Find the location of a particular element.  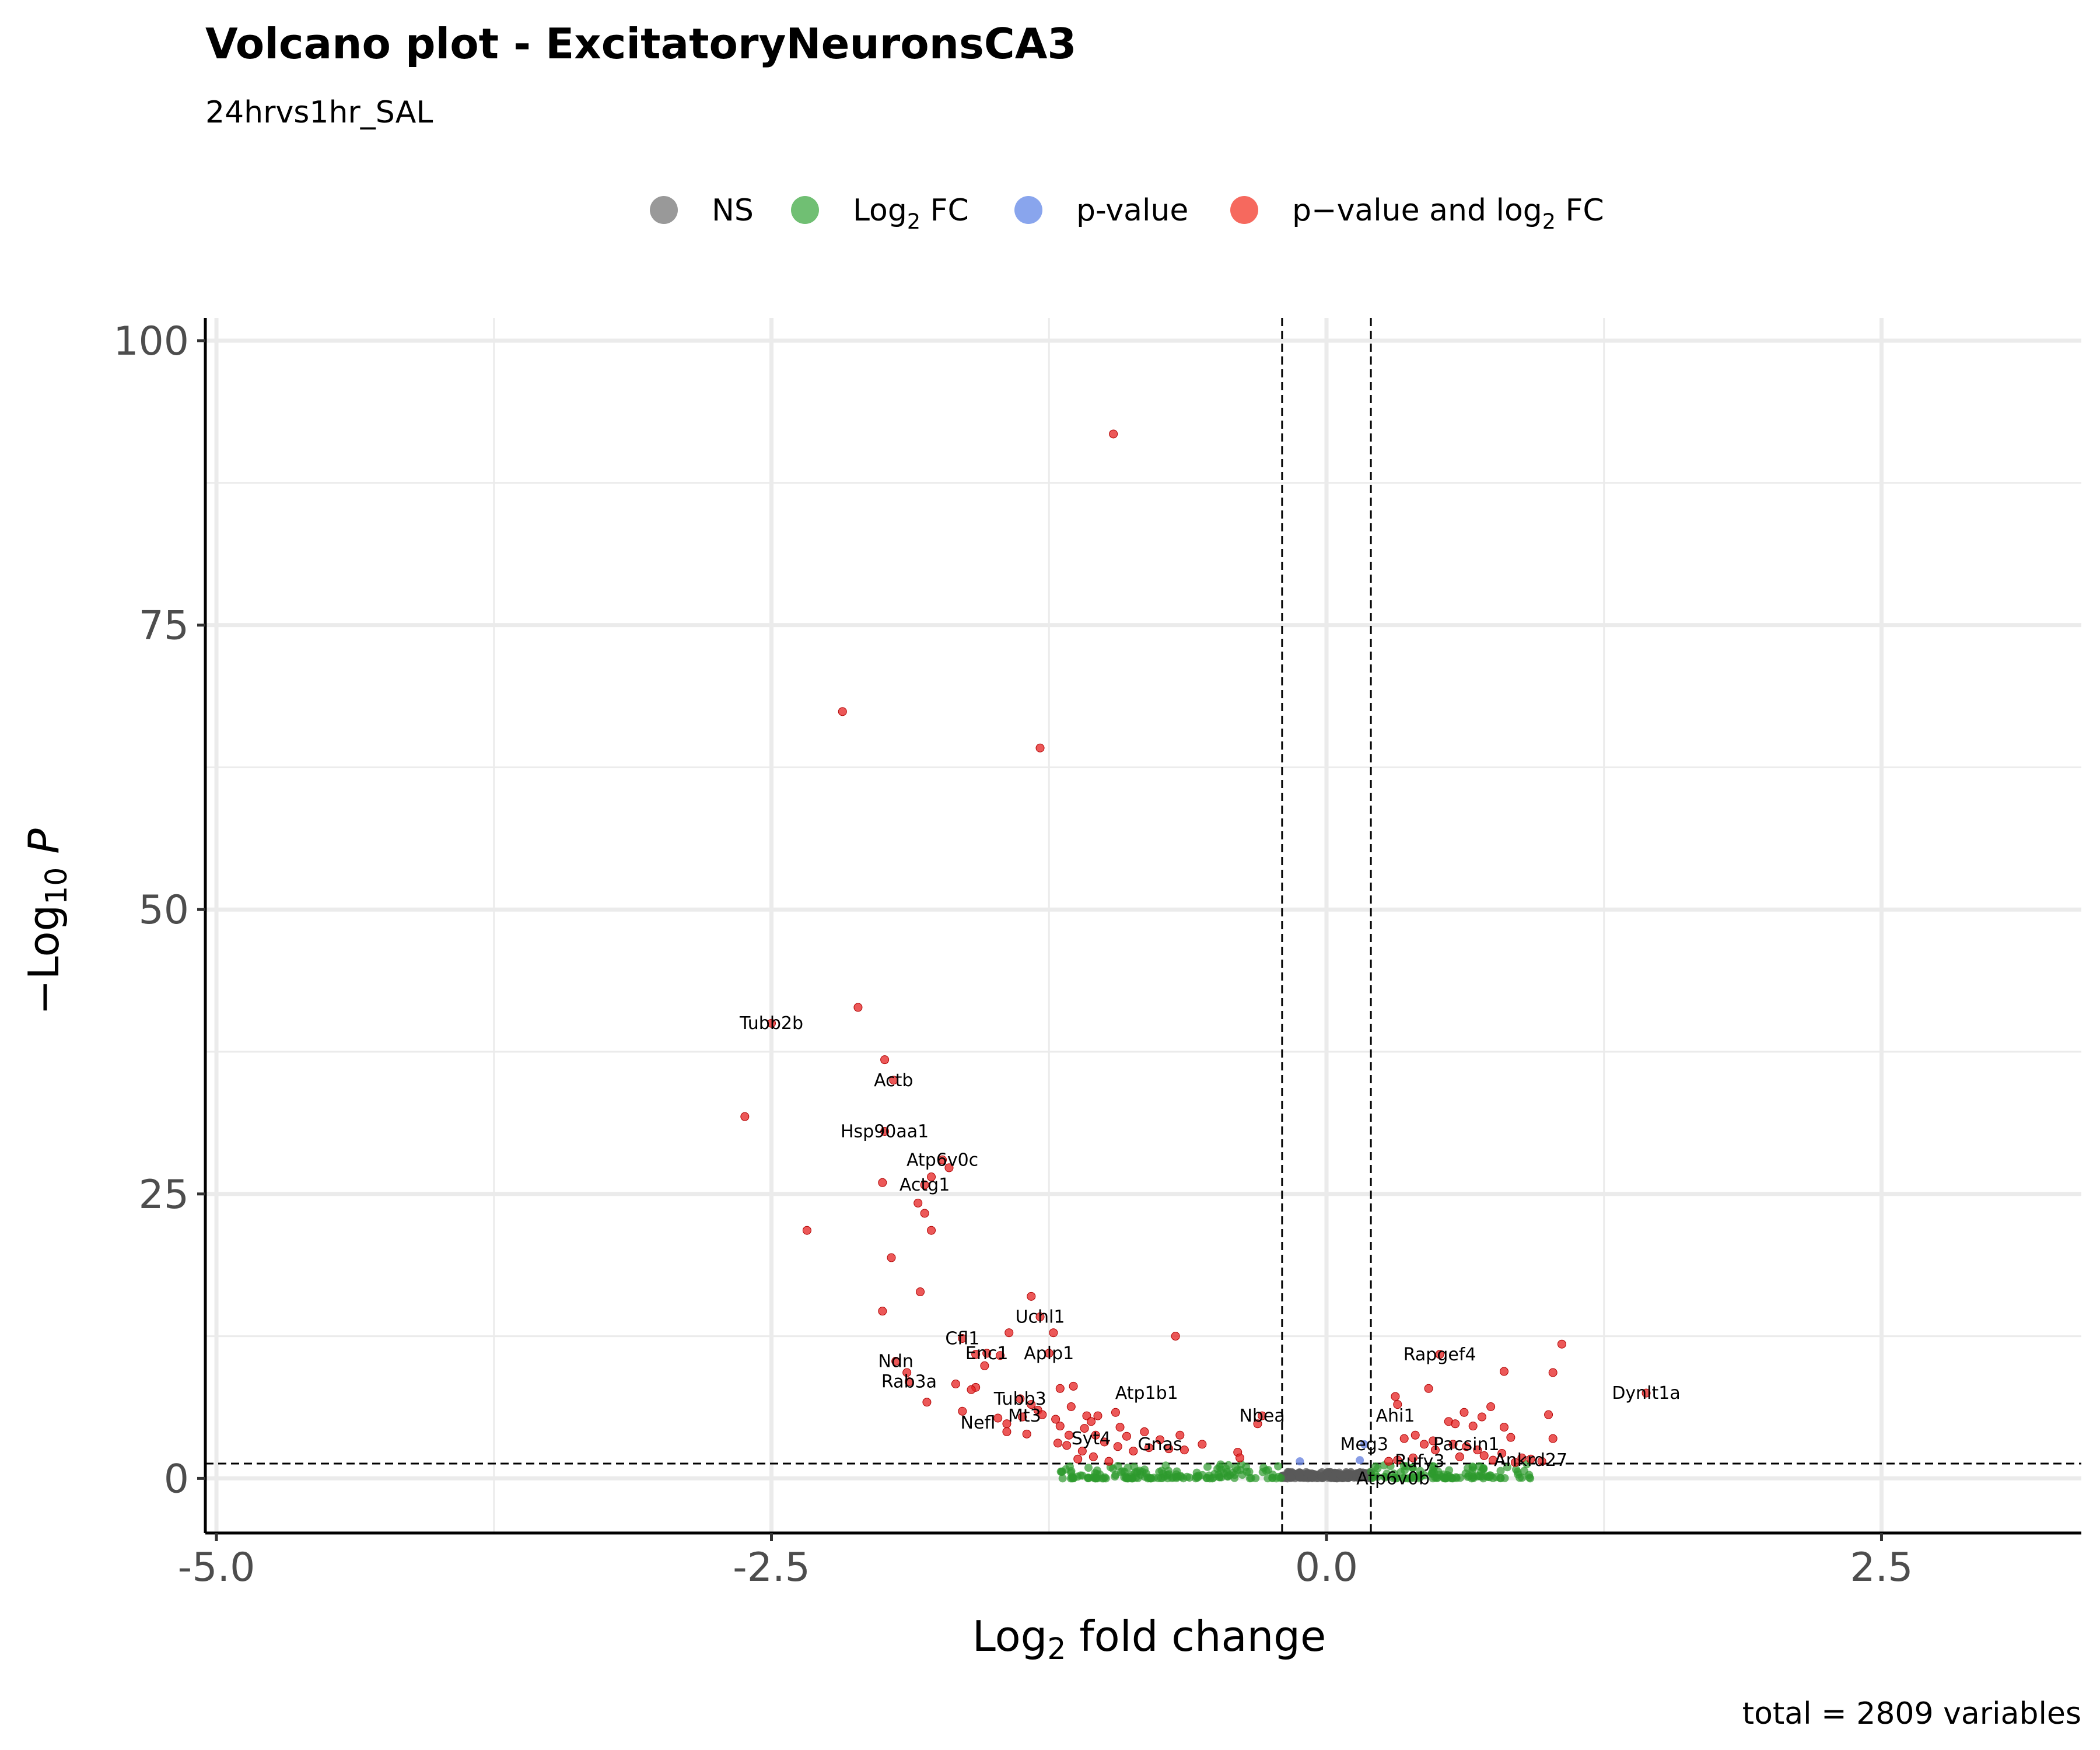

gene-label: Rapgef4 is located at coordinates (1440, 1355).